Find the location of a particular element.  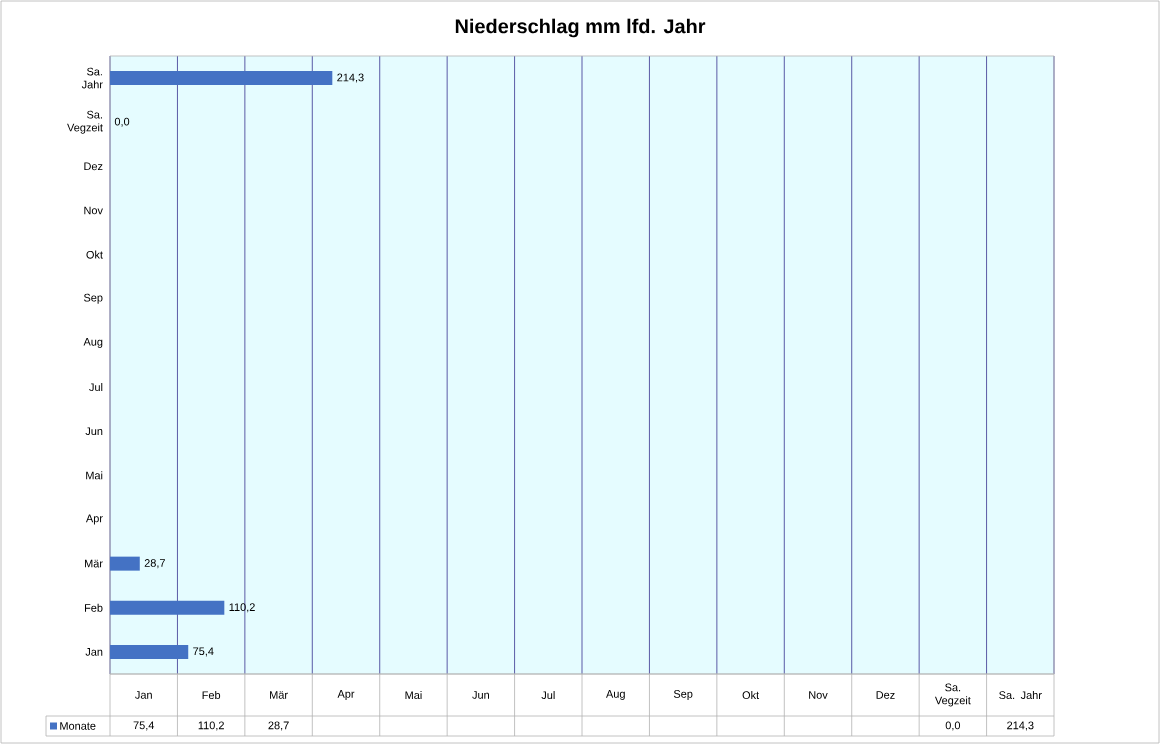

chart-title: Niederschlag mm lfd. Jahr is located at coordinates (580, 28).